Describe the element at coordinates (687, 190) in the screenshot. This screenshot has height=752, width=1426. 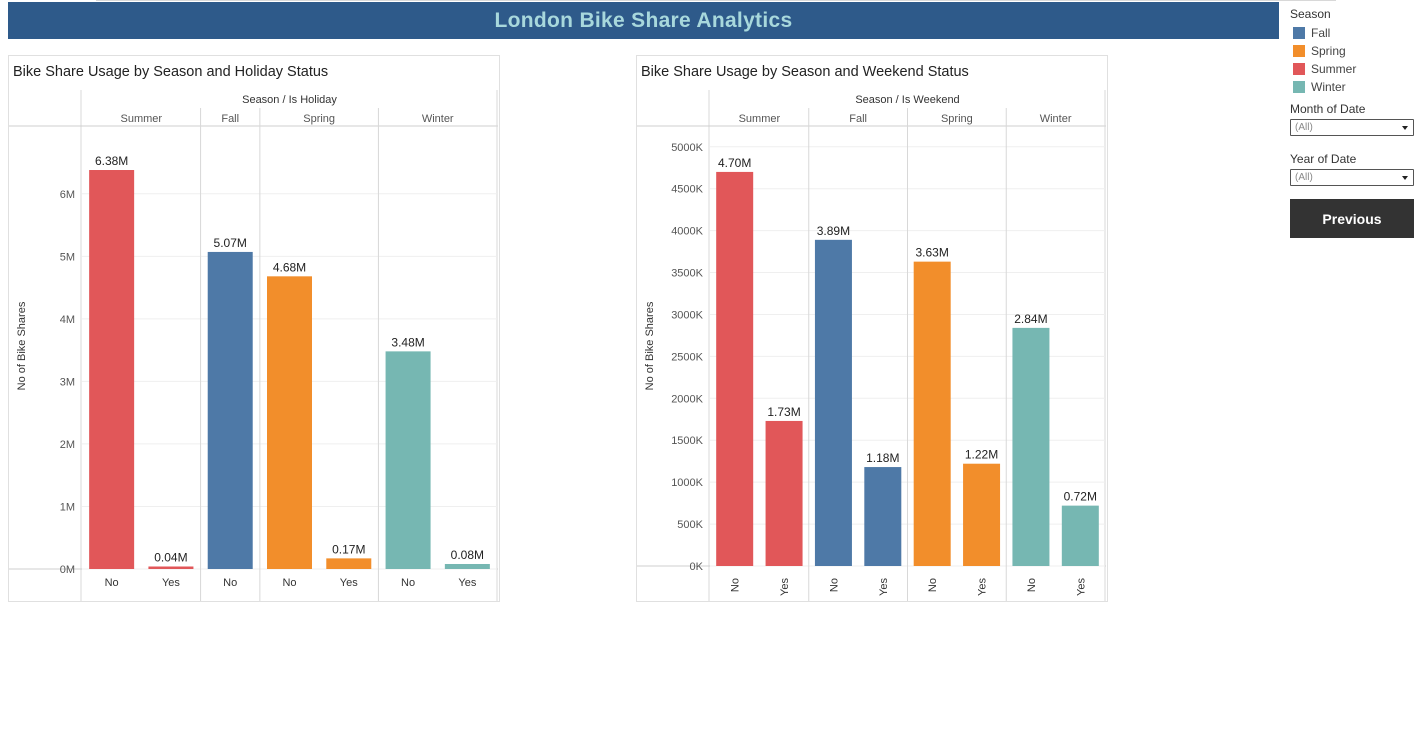
I see `y-tick-label: 4500K` at that location.